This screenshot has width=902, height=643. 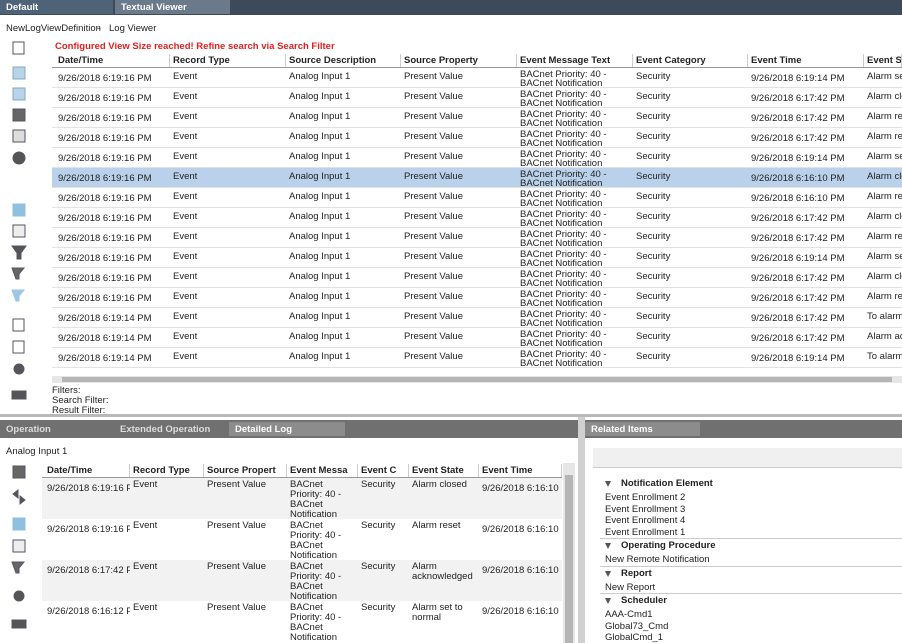 What do you see at coordinates (88, 529) in the screenshot?
I see `detail-cell: 9/26/2018 6:19:16 PM` at bounding box center [88, 529].